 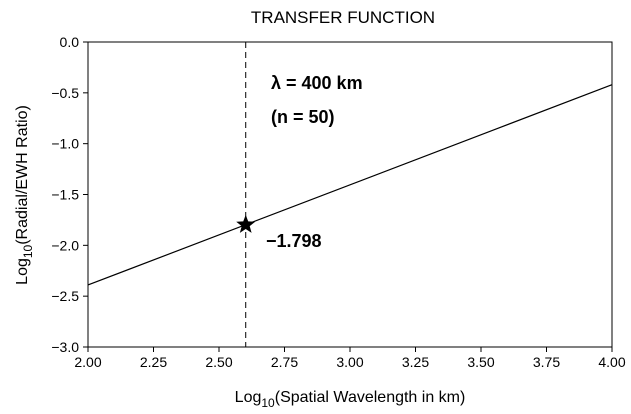 What do you see at coordinates (611, 362) in the screenshot?
I see `x-tick-label: 4.00` at bounding box center [611, 362].